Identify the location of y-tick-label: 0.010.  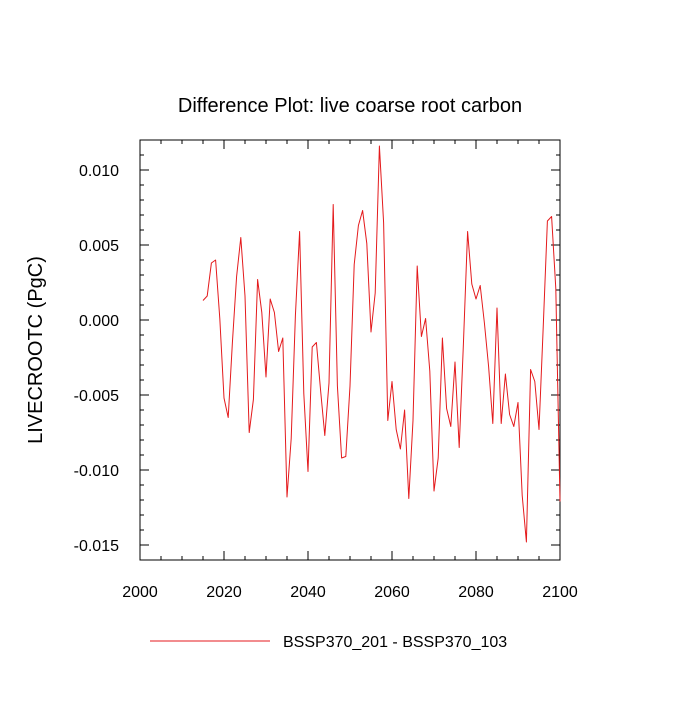
(99, 171).